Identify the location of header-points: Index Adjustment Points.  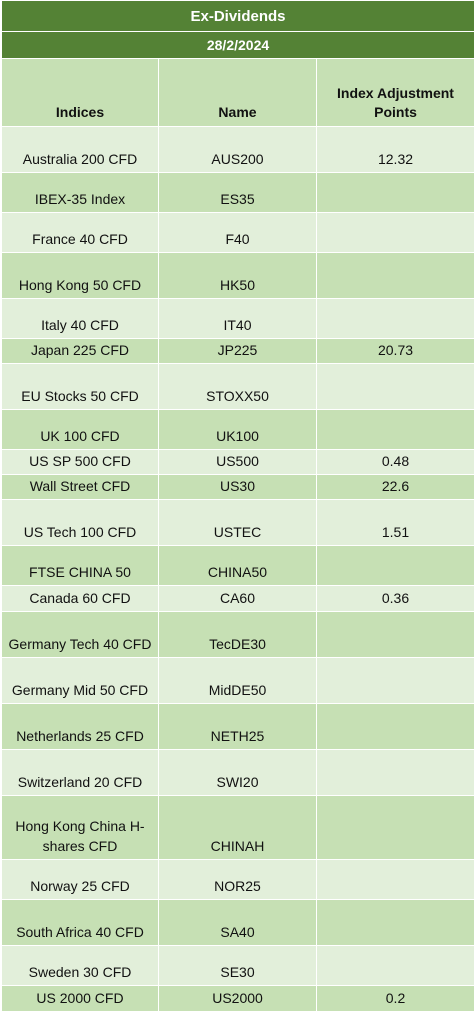
(395, 92).